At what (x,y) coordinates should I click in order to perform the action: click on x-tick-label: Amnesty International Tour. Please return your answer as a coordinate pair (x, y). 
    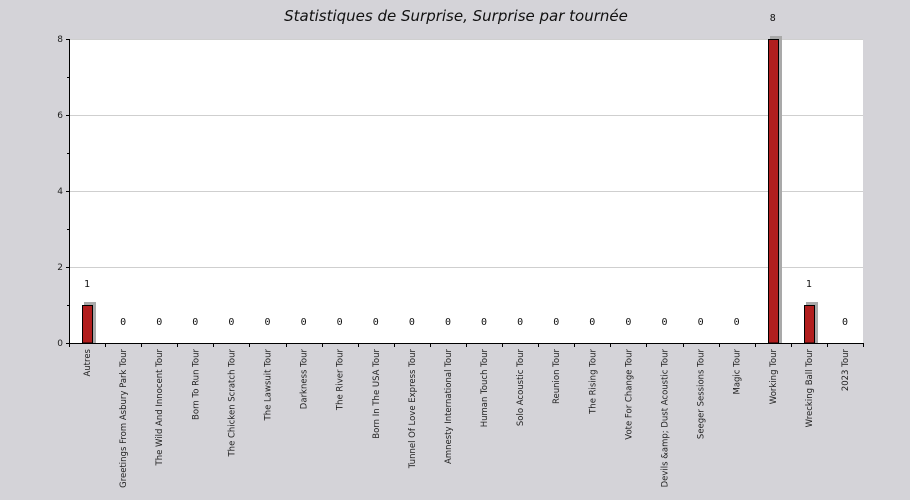
    Looking at the image, I should click on (449, 406).